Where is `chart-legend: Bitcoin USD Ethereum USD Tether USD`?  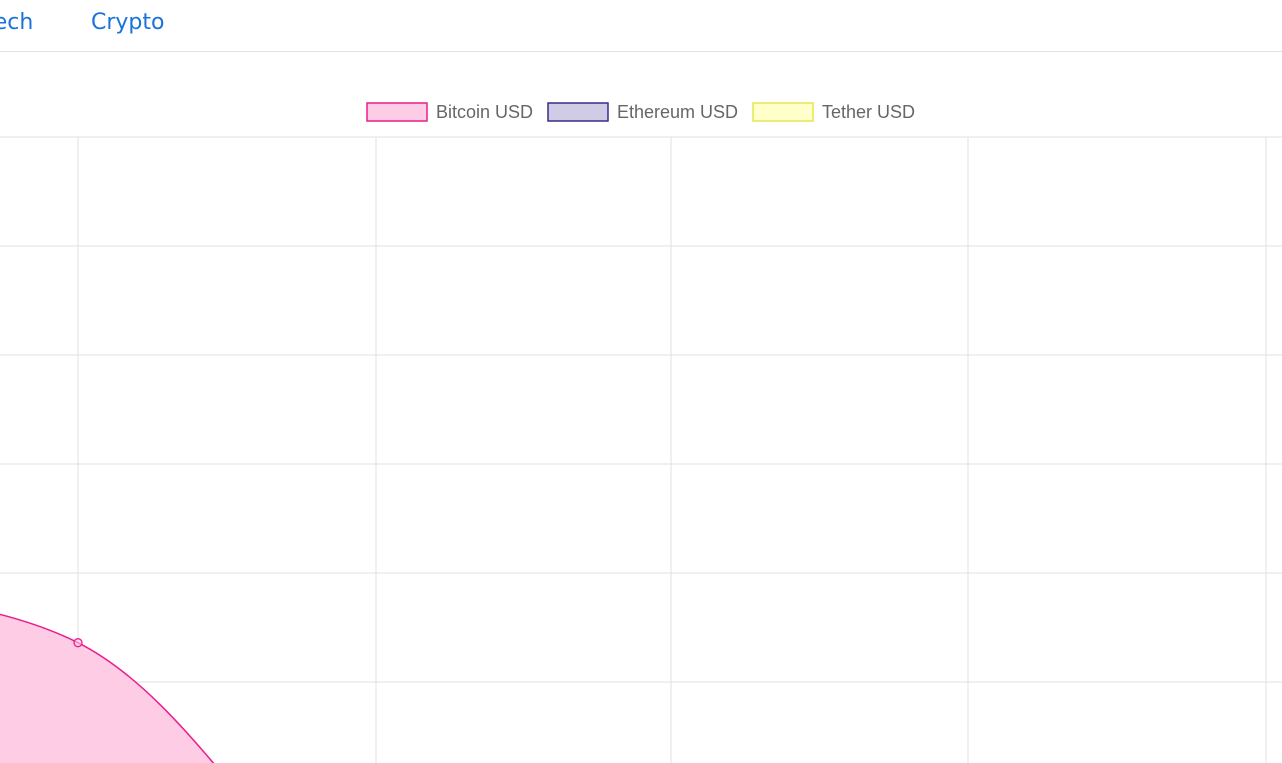 chart-legend: Bitcoin USD Ethereum USD Tether USD is located at coordinates (640, 112).